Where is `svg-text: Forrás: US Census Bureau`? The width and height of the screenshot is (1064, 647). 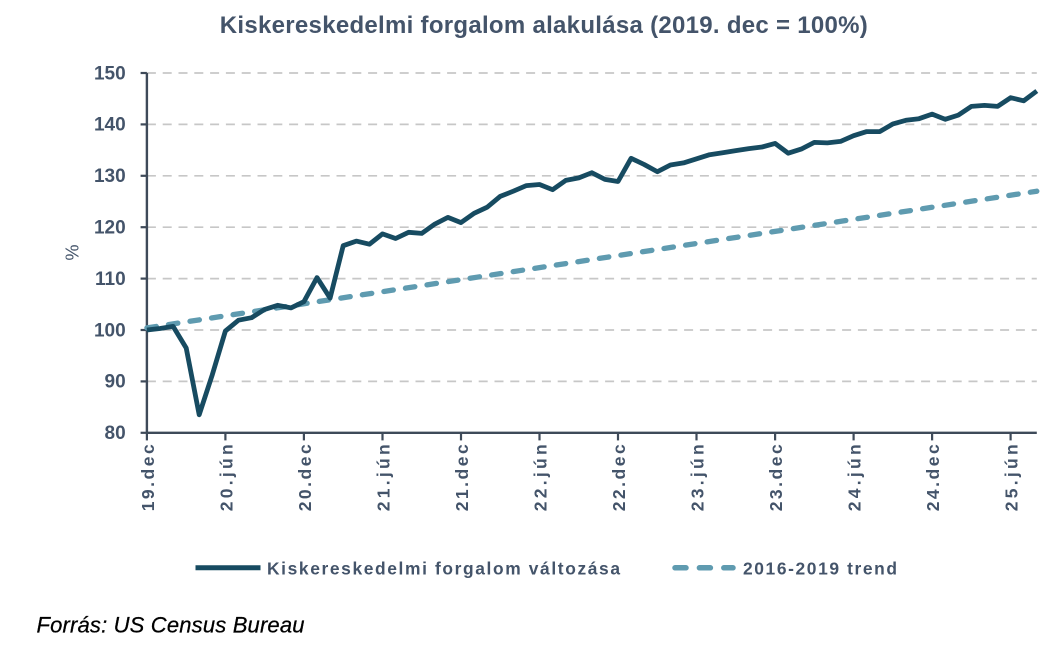 svg-text: Forrás: US Census Bureau is located at coordinates (171, 624).